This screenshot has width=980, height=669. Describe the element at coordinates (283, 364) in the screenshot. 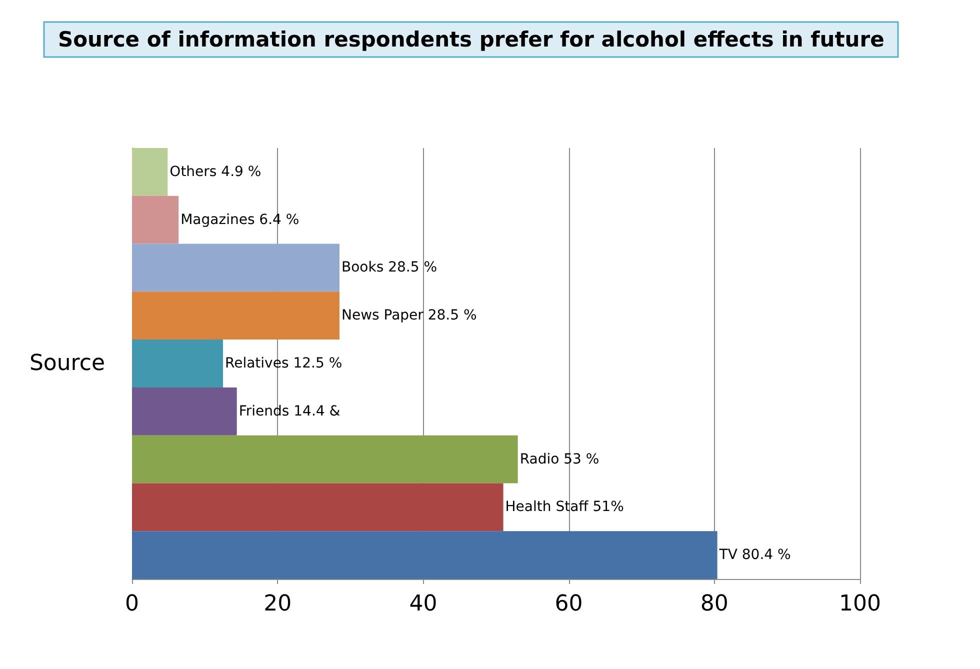

I see `data-label: Relatives 12.5 %` at that location.